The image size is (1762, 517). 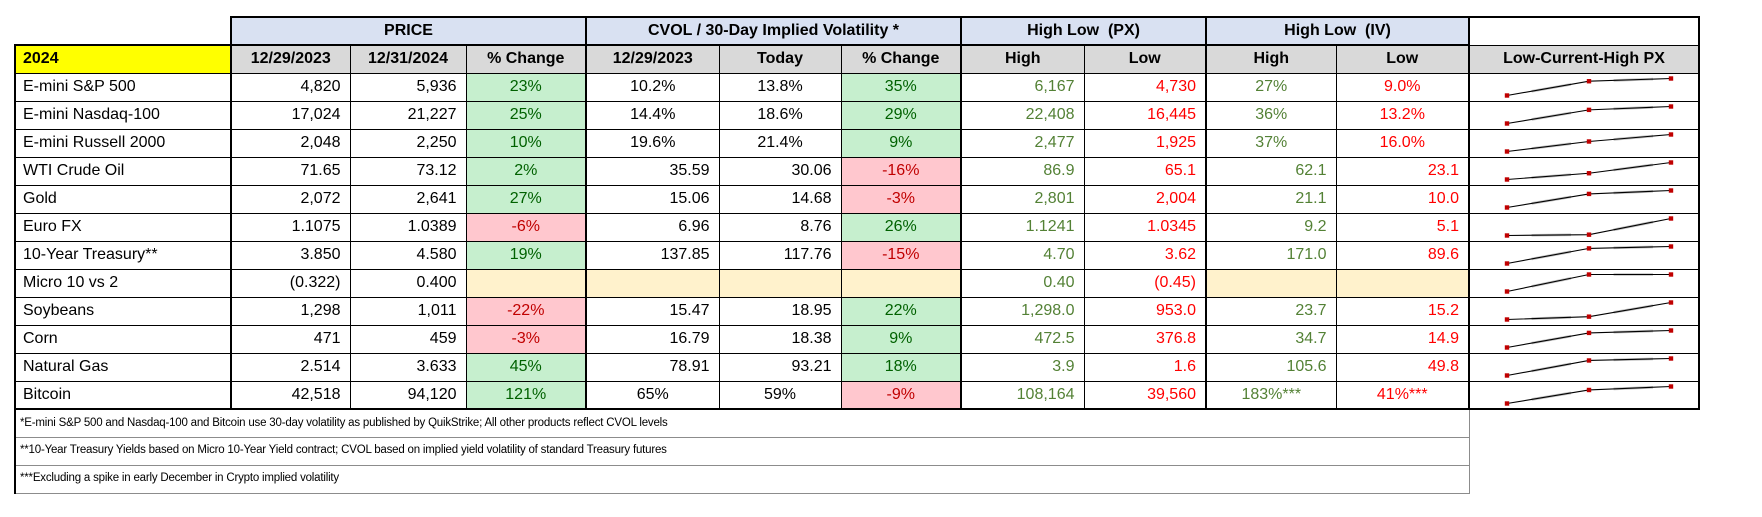 I want to click on cvol-change-cell, so click(x=901, y=283).